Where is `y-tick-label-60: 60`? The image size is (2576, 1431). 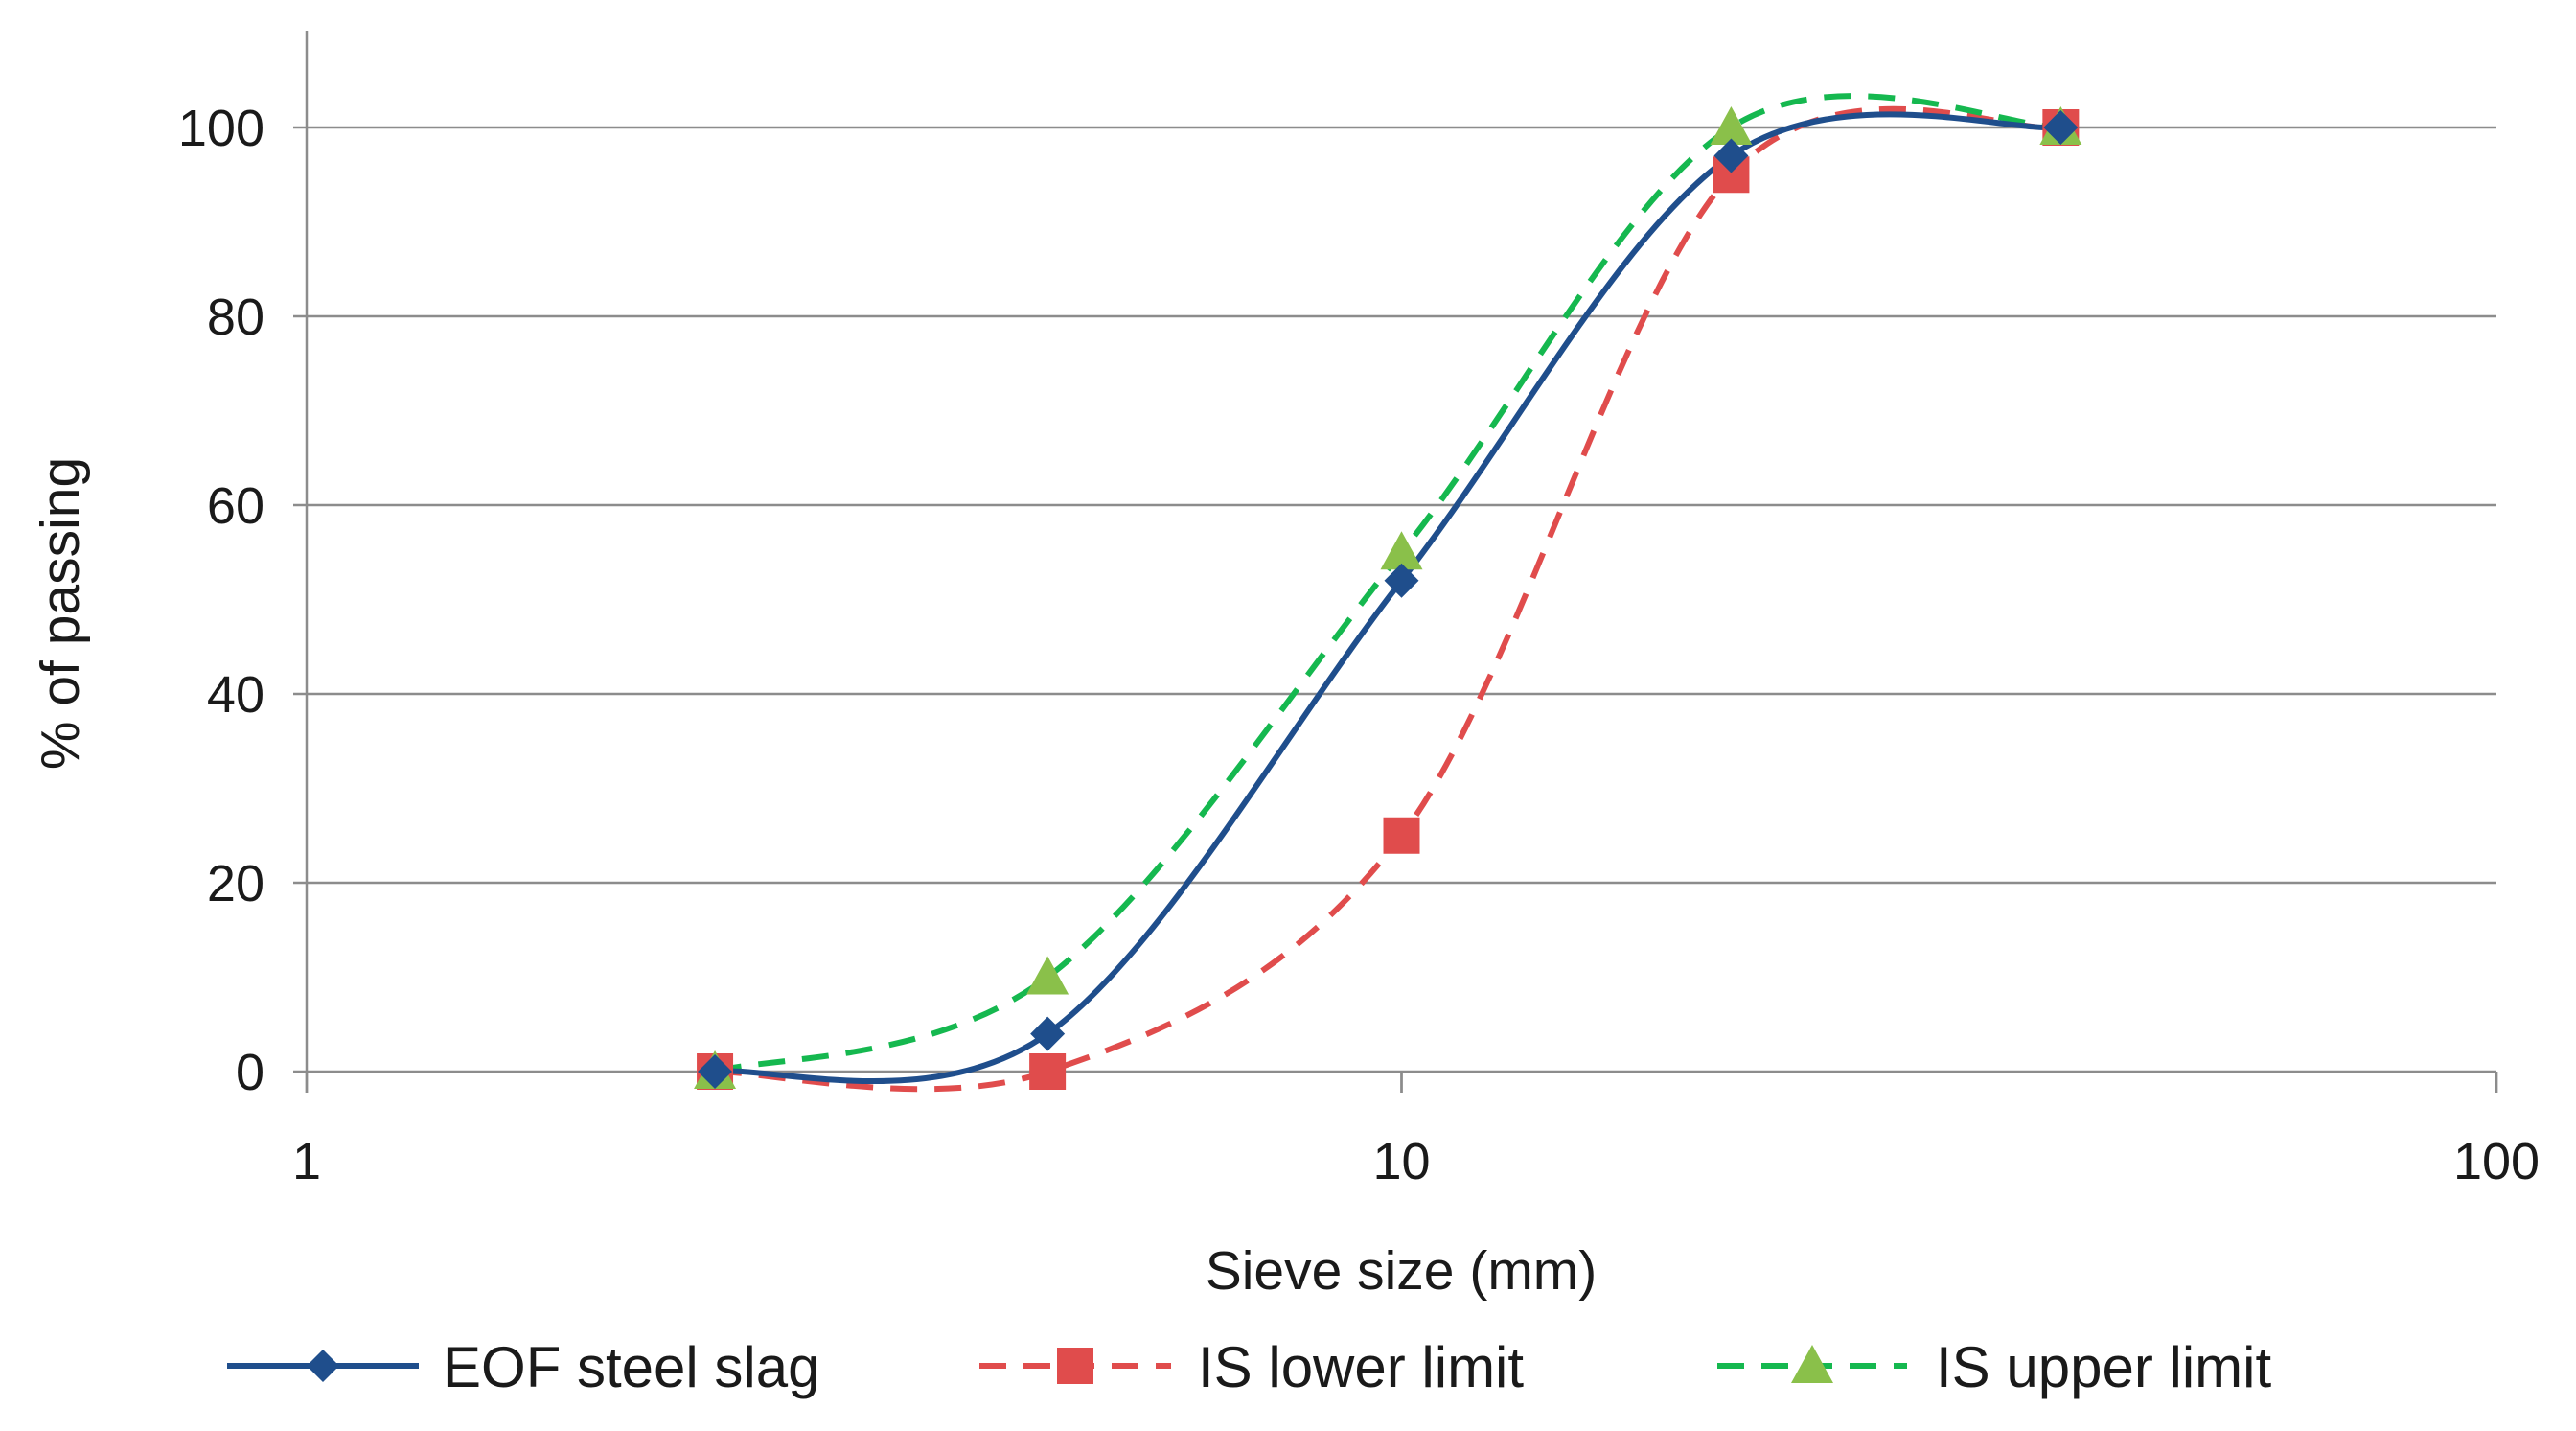 y-tick-label-60: 60 is located at coordinates (235, 506).